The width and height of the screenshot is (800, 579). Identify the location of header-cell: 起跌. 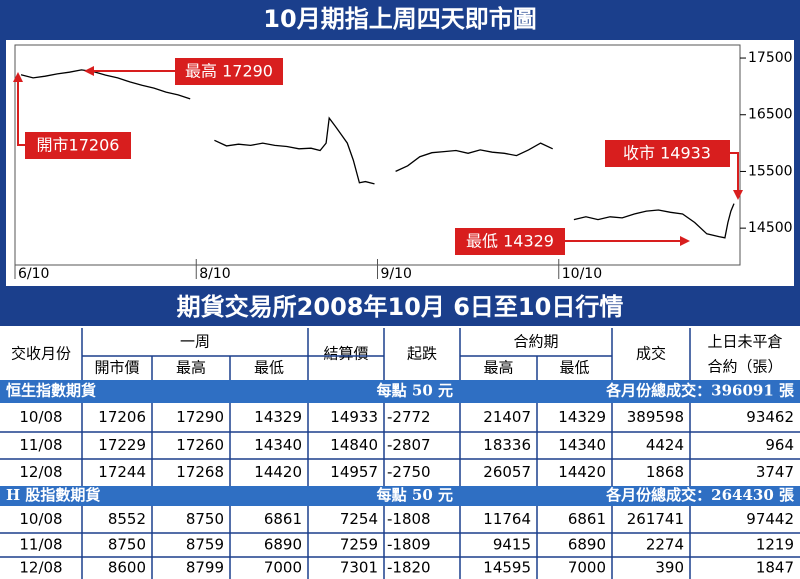
(422, 354).